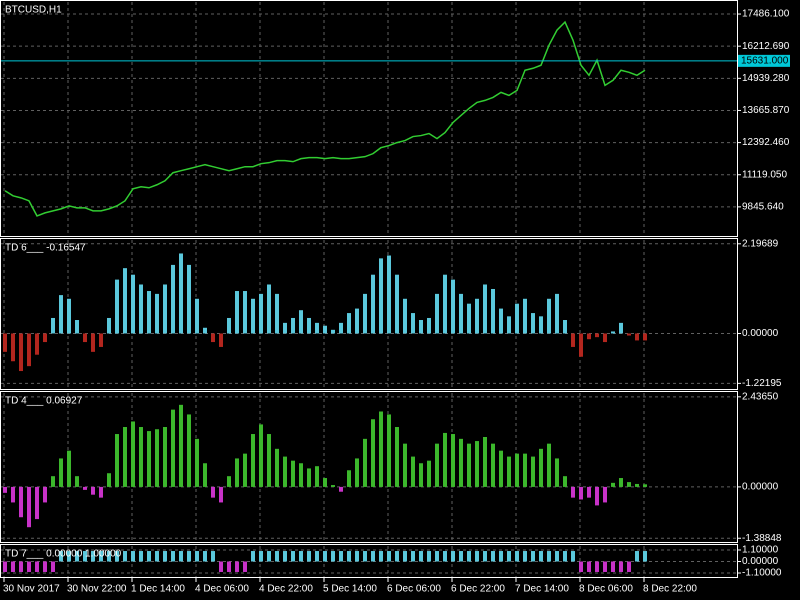 This screenshot has height=600, width=800. What do you see at coordinates (766, 78) in the screenshot?
I see `y-tick-label: 14939.280` at bounding box center [766, 78].